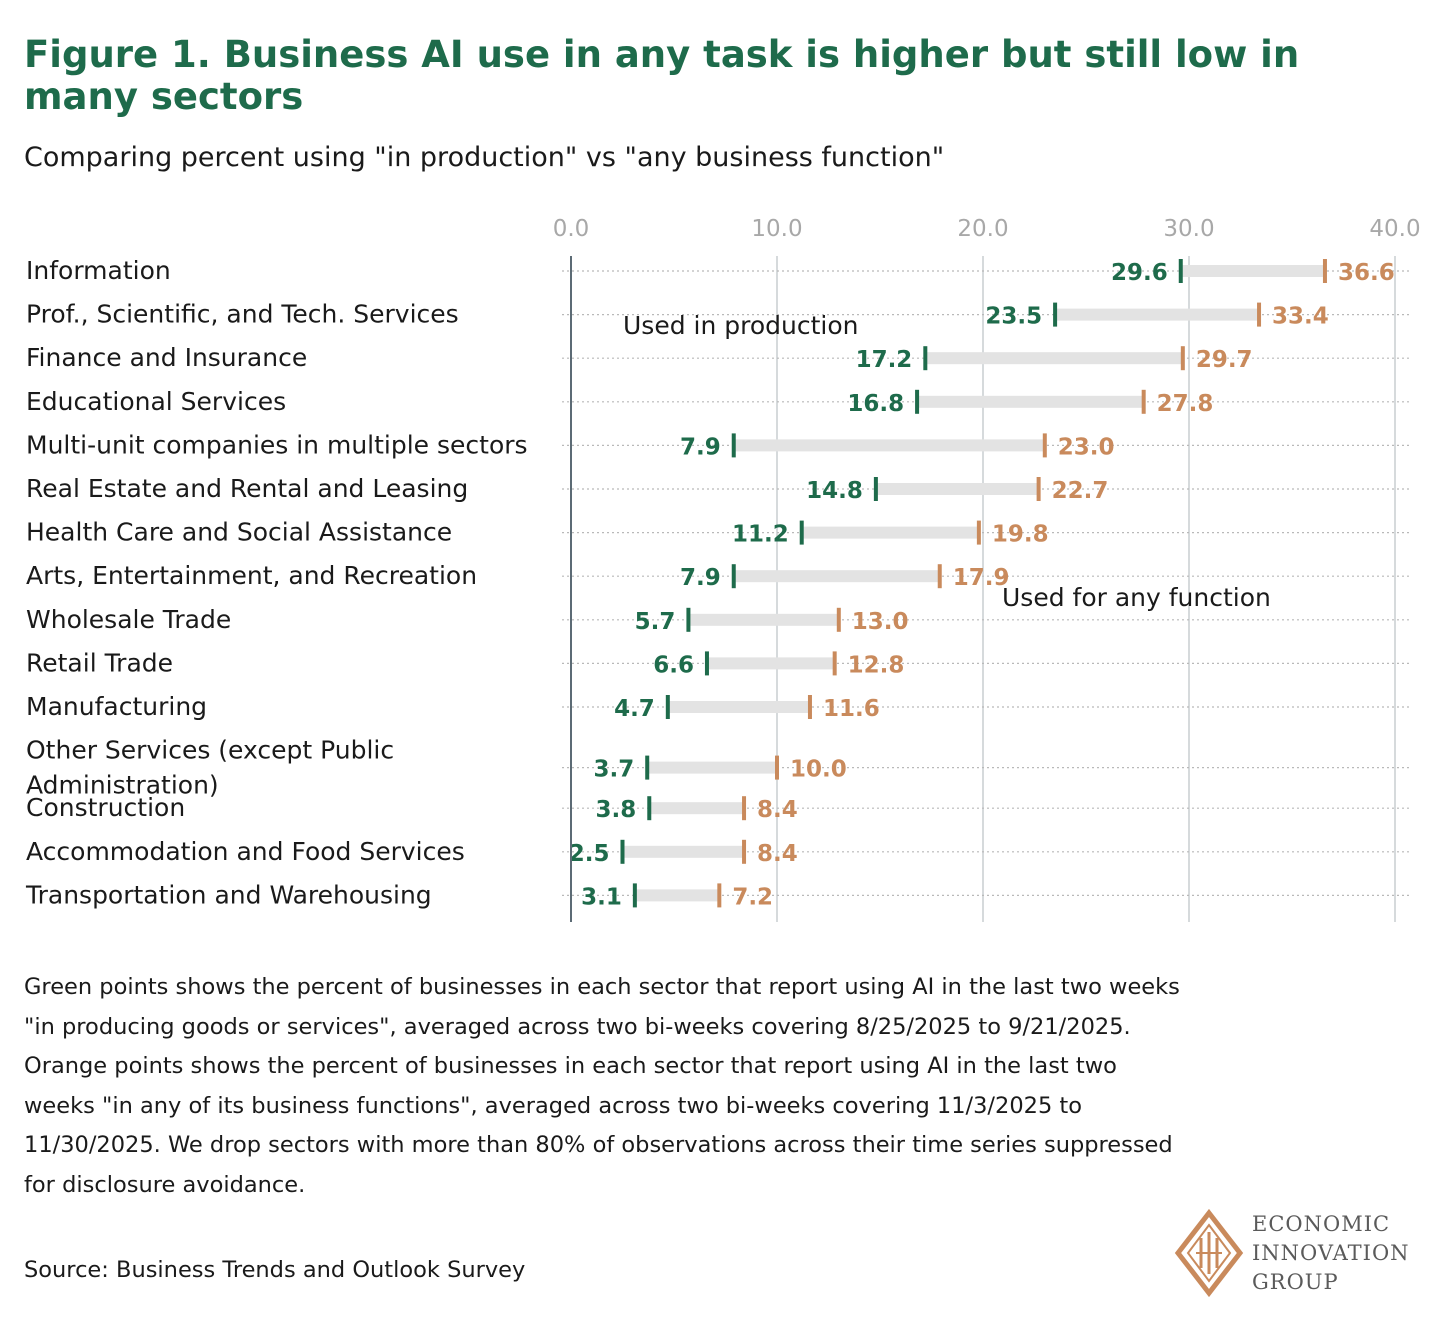  Describe the element at coordinates (981, 578) in the screenshot. I see `any-function-value-label: 17.9` at that location.